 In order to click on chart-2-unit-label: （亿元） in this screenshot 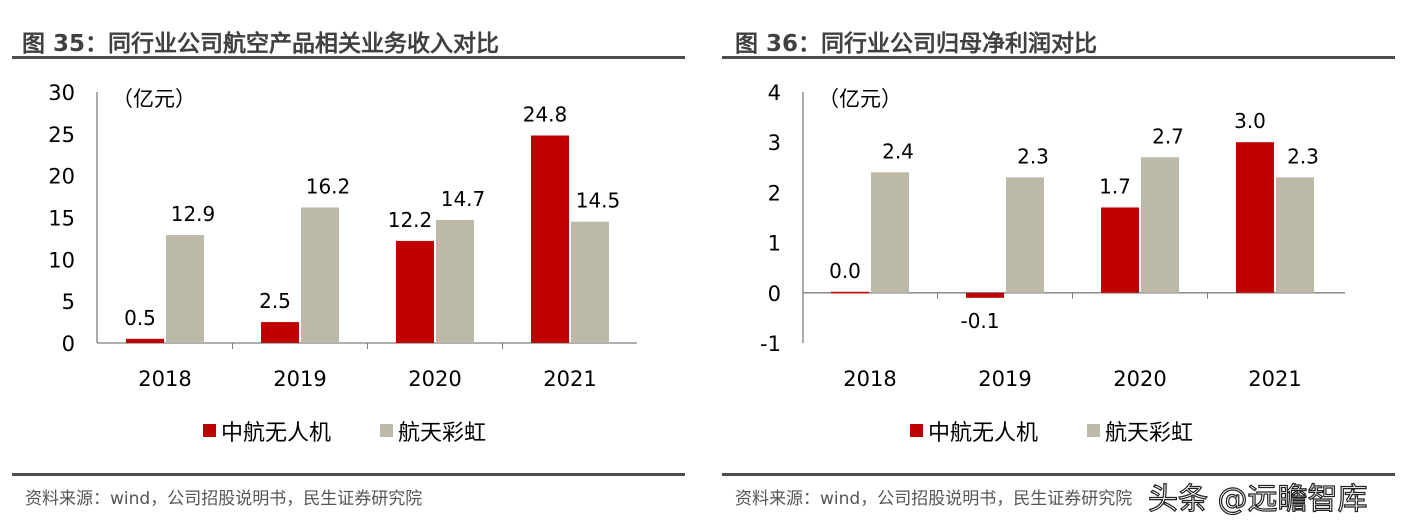, I will do `click(860, 99)`.